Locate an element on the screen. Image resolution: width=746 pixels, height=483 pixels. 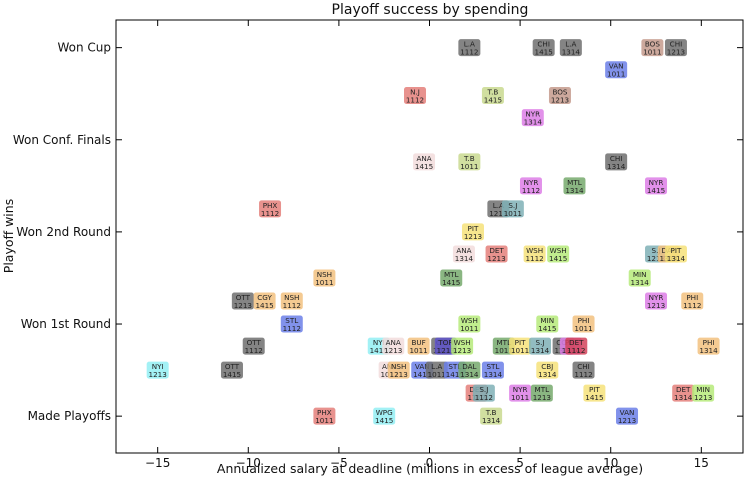
y-tick-label: Made Playoffs is located at coordinates (69, 416).